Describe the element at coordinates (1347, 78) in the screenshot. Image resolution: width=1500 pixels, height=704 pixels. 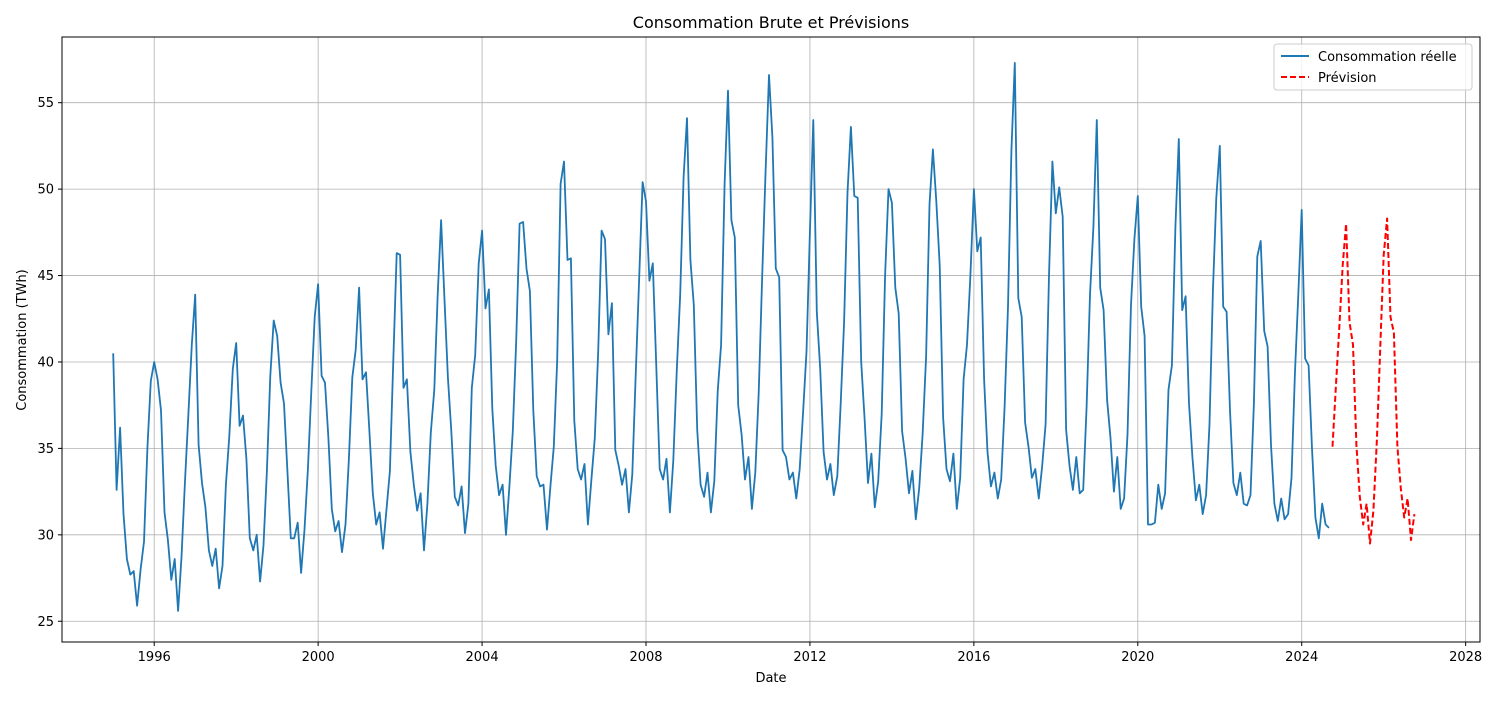
I see `legend-label-prevision: Prévision` at that location.